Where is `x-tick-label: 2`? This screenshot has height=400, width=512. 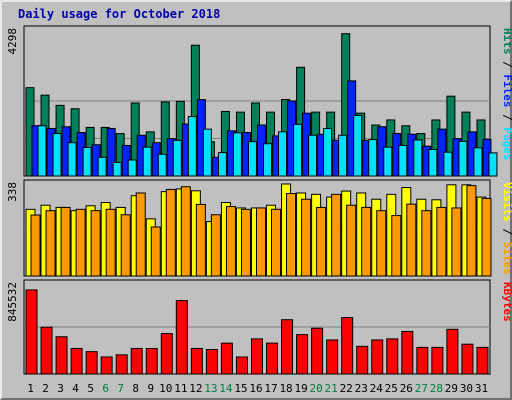 x-tick-label: 2 is located at coordinates (45, 388).